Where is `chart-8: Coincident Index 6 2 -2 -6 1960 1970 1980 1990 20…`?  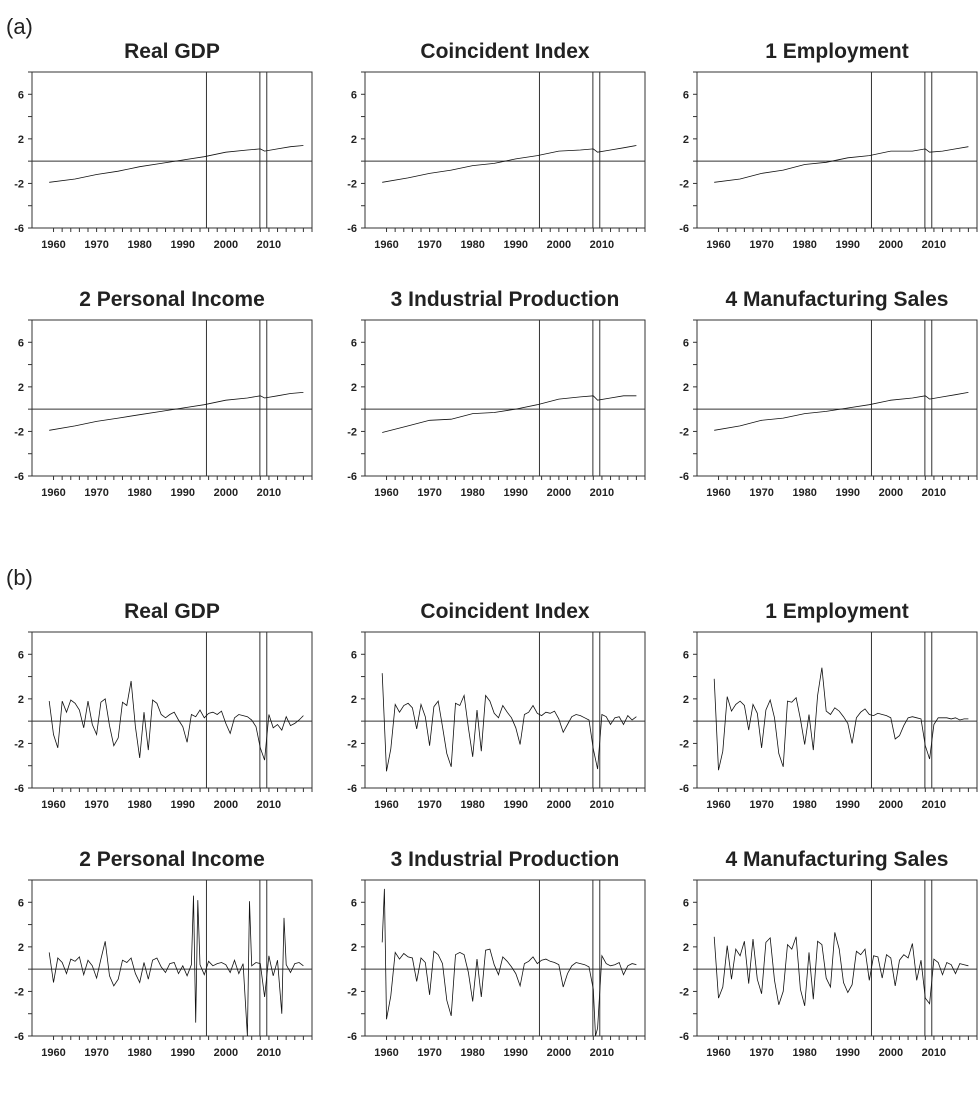
chart-8: Coincident Index 6 2 -2 -6 1960 1970 1980 1990 20… is located at coordinates (496, 705).